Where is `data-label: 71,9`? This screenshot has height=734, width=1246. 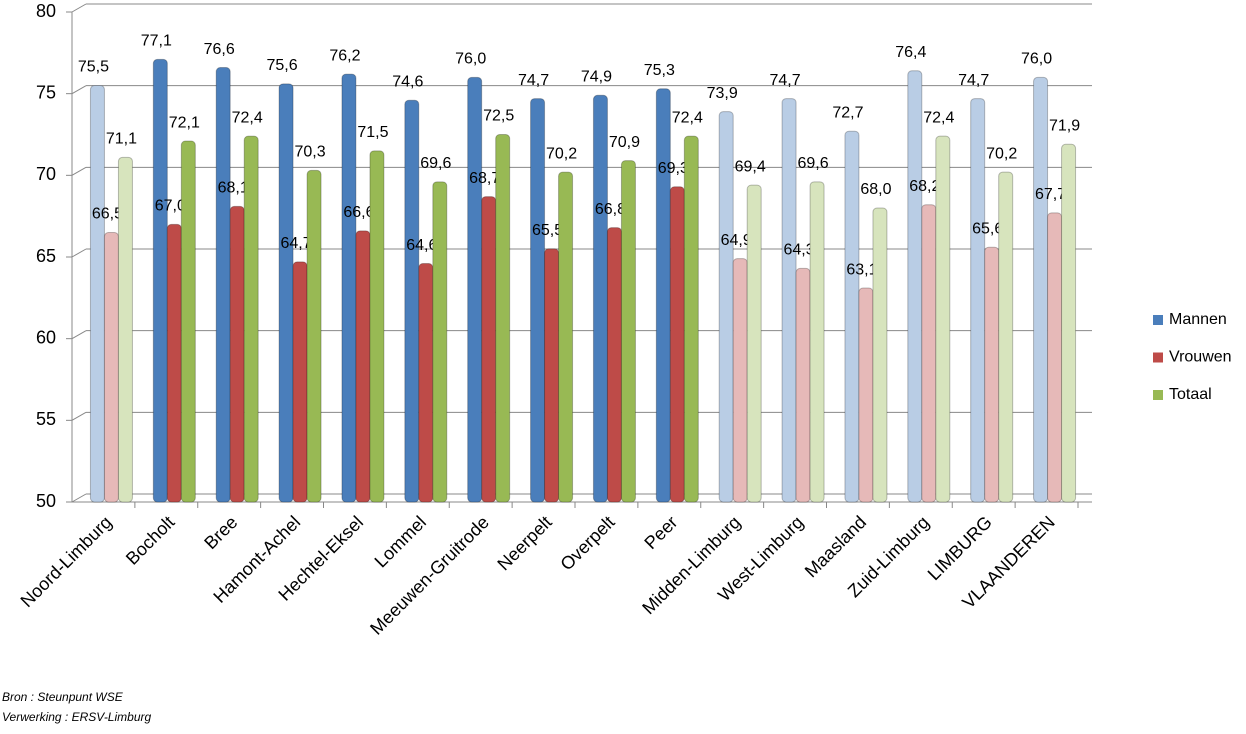 data-label: 71,9 is located at coordinates (1064, 126).